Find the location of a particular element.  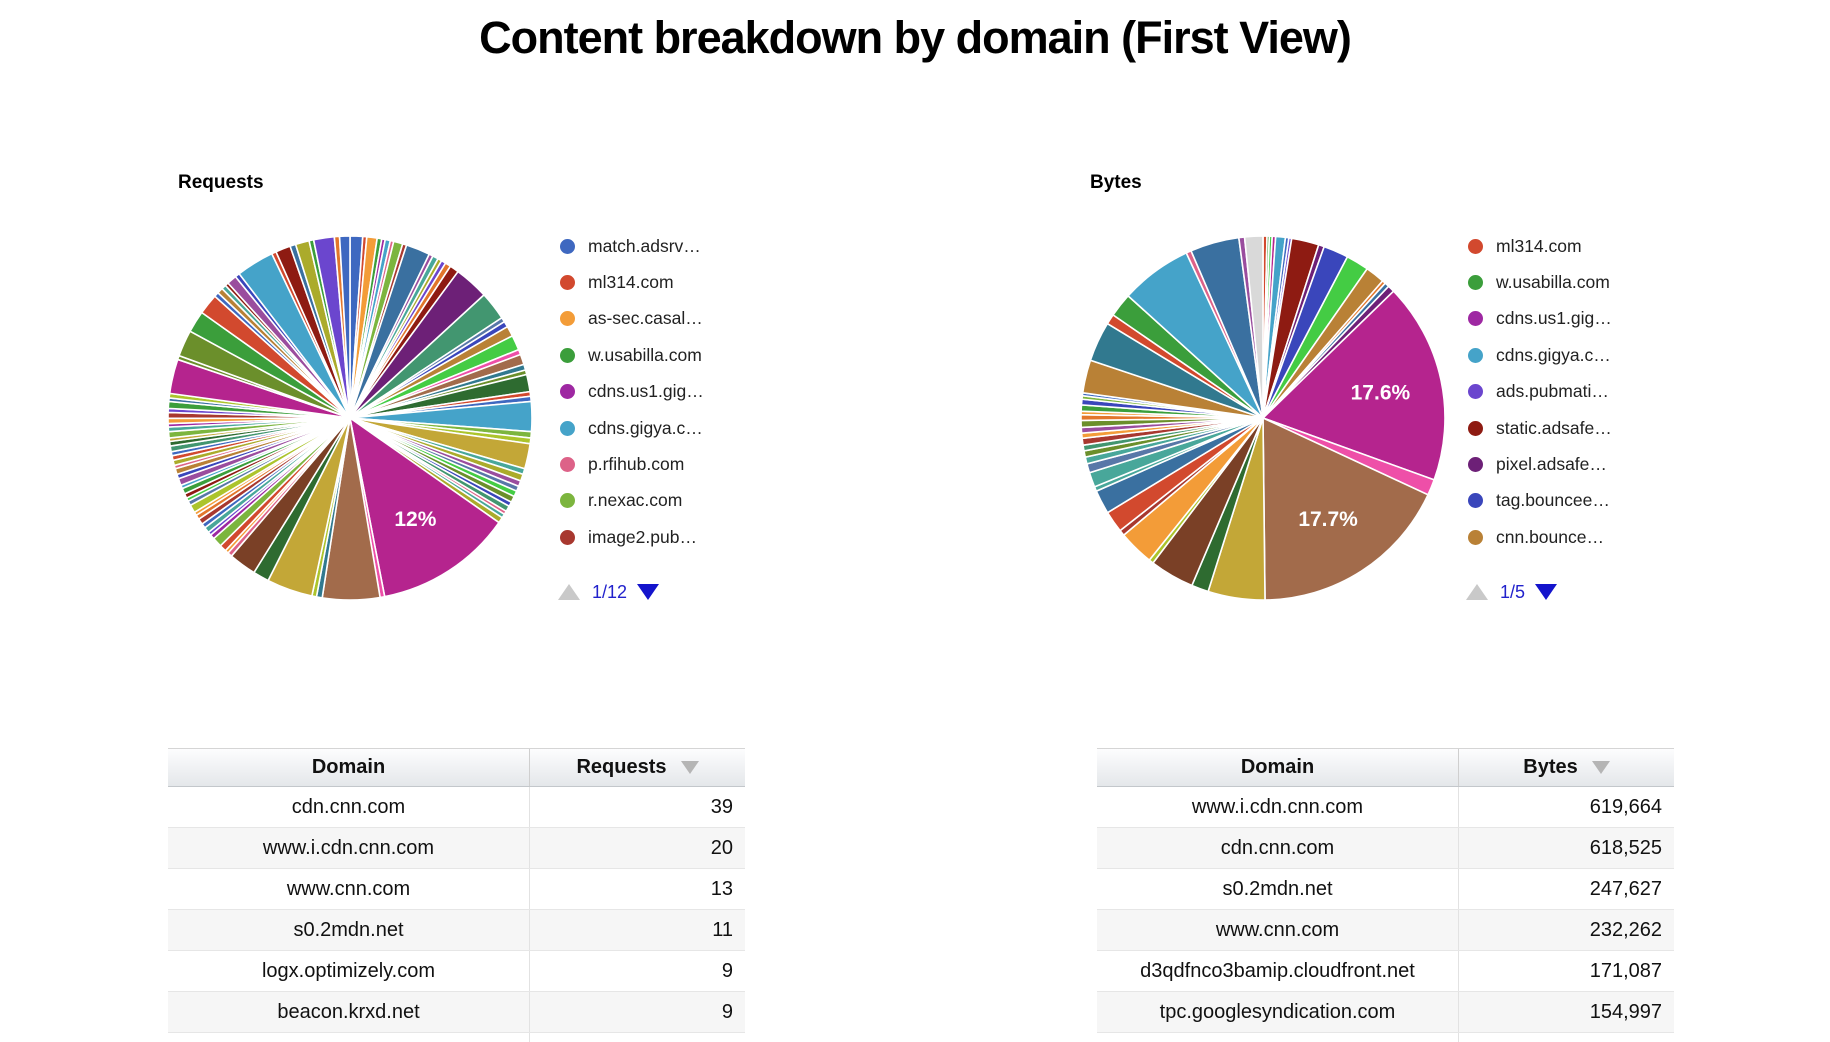

domain-cell: beacon.krxd.net is located at coordinates (349, 1012).